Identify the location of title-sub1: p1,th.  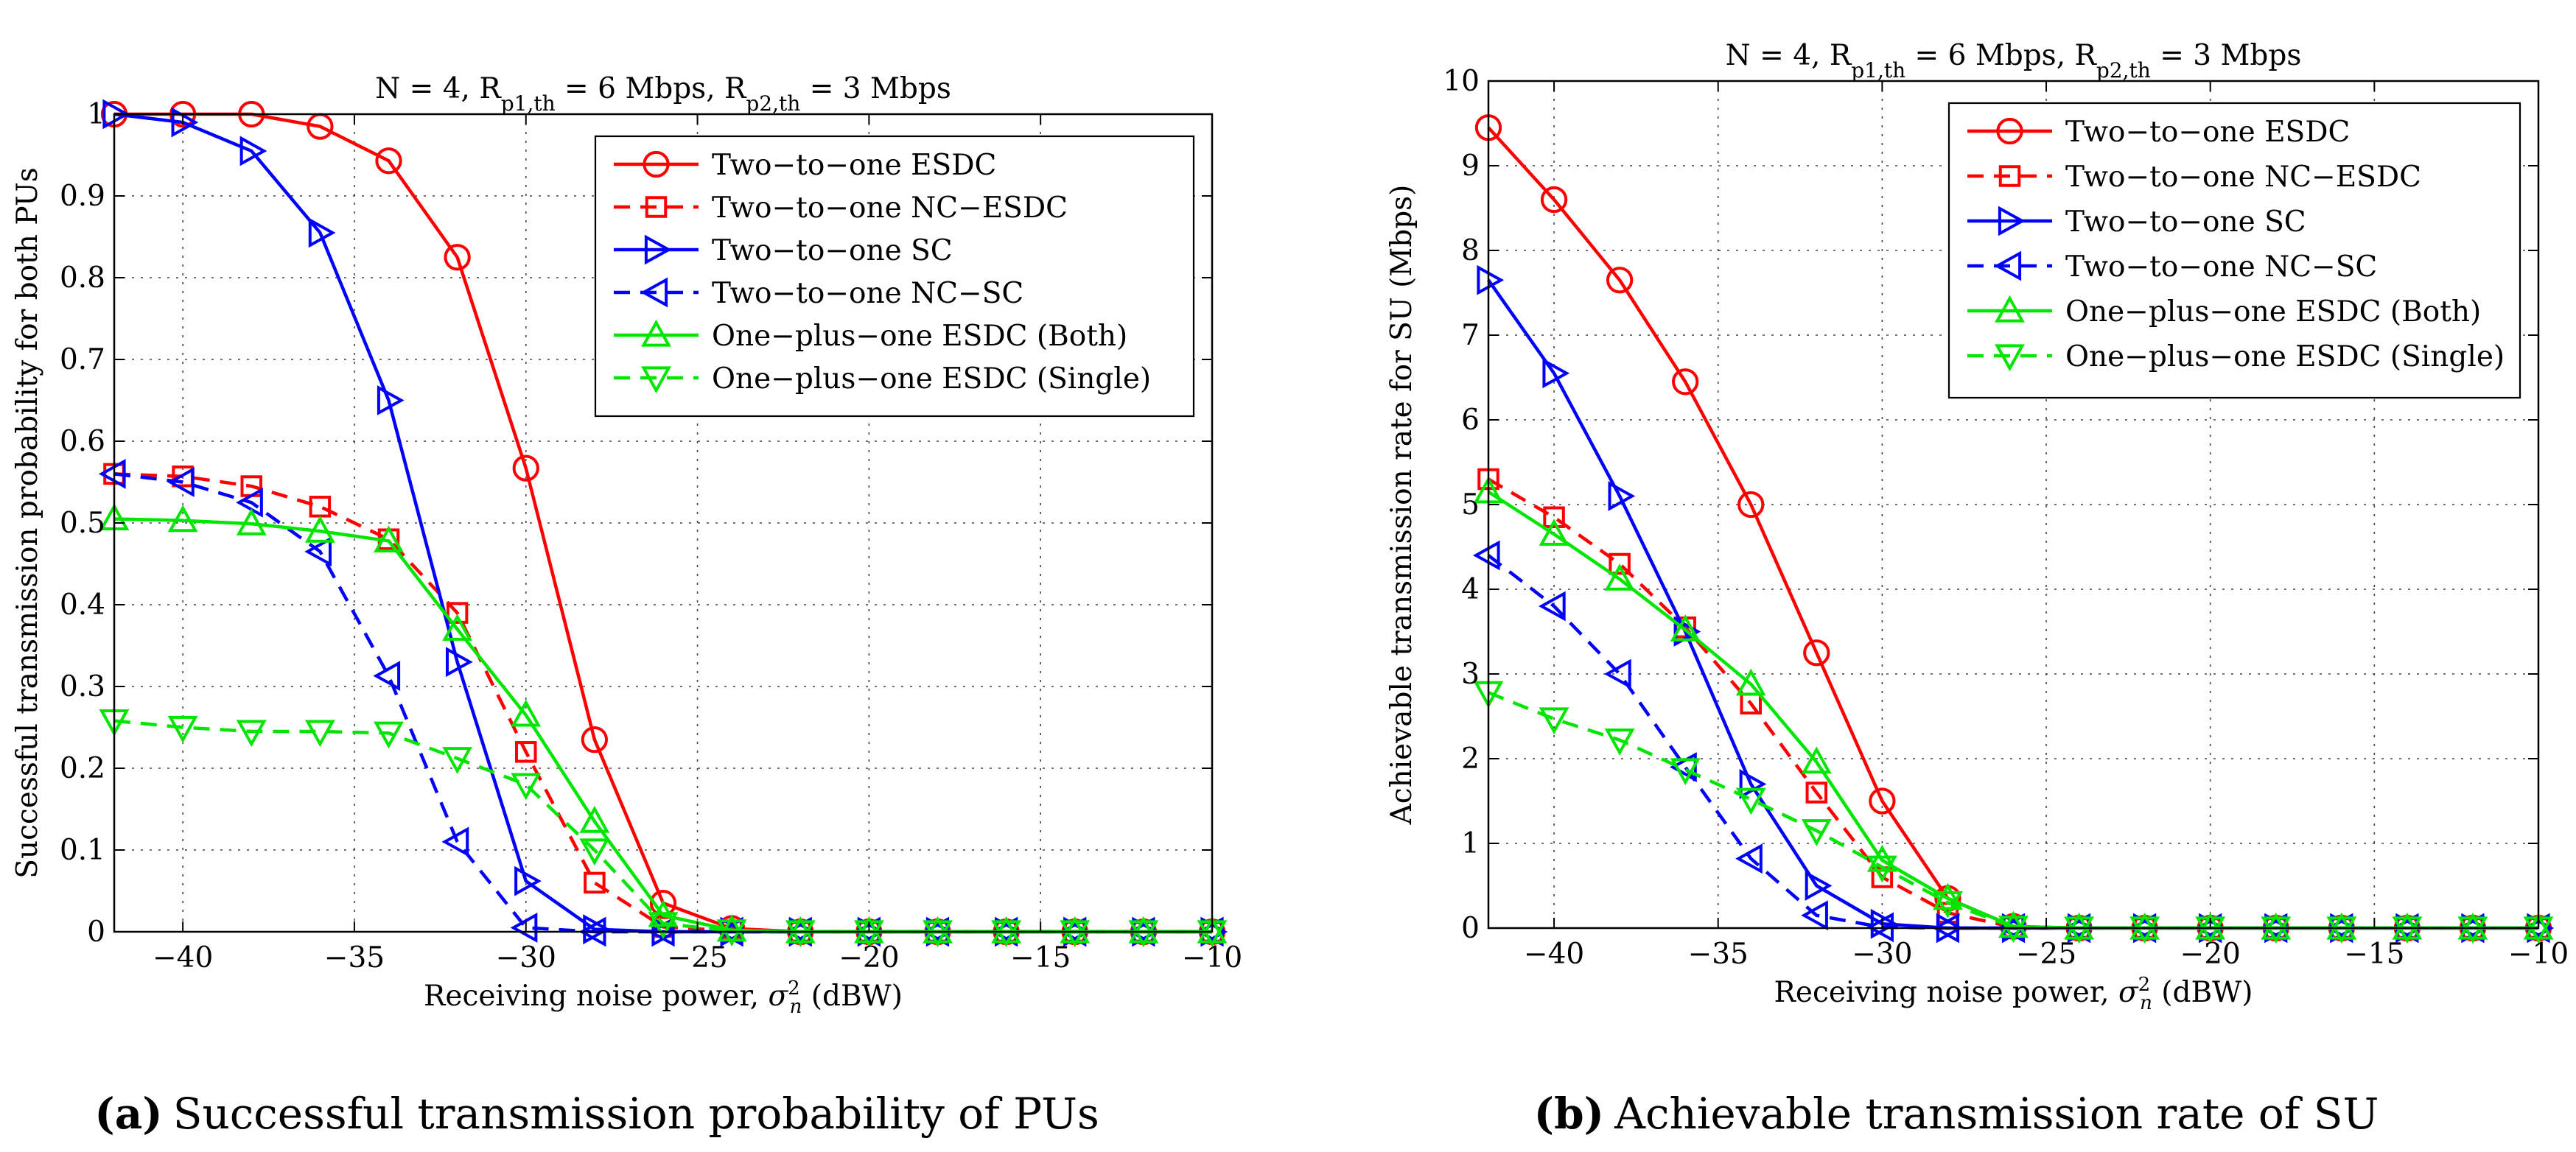
(1878, 70).